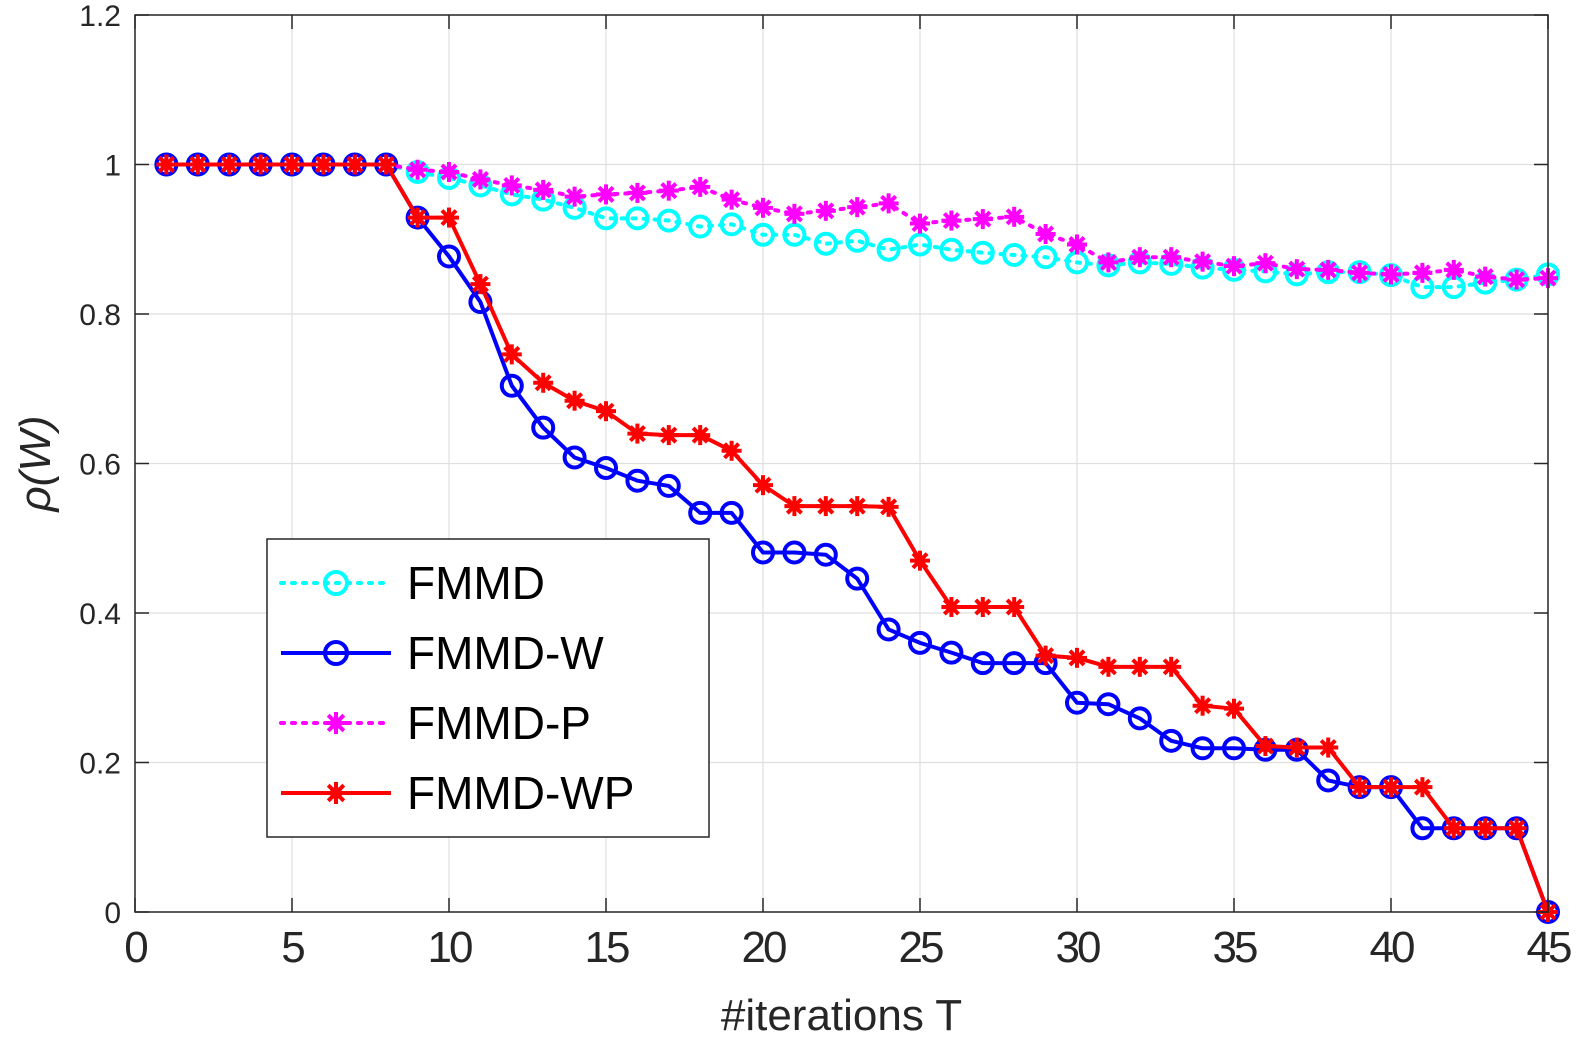 This screenshot has width=1578, height=1045. I want to click on y-tick-label: 0.2, so click(100, 764).